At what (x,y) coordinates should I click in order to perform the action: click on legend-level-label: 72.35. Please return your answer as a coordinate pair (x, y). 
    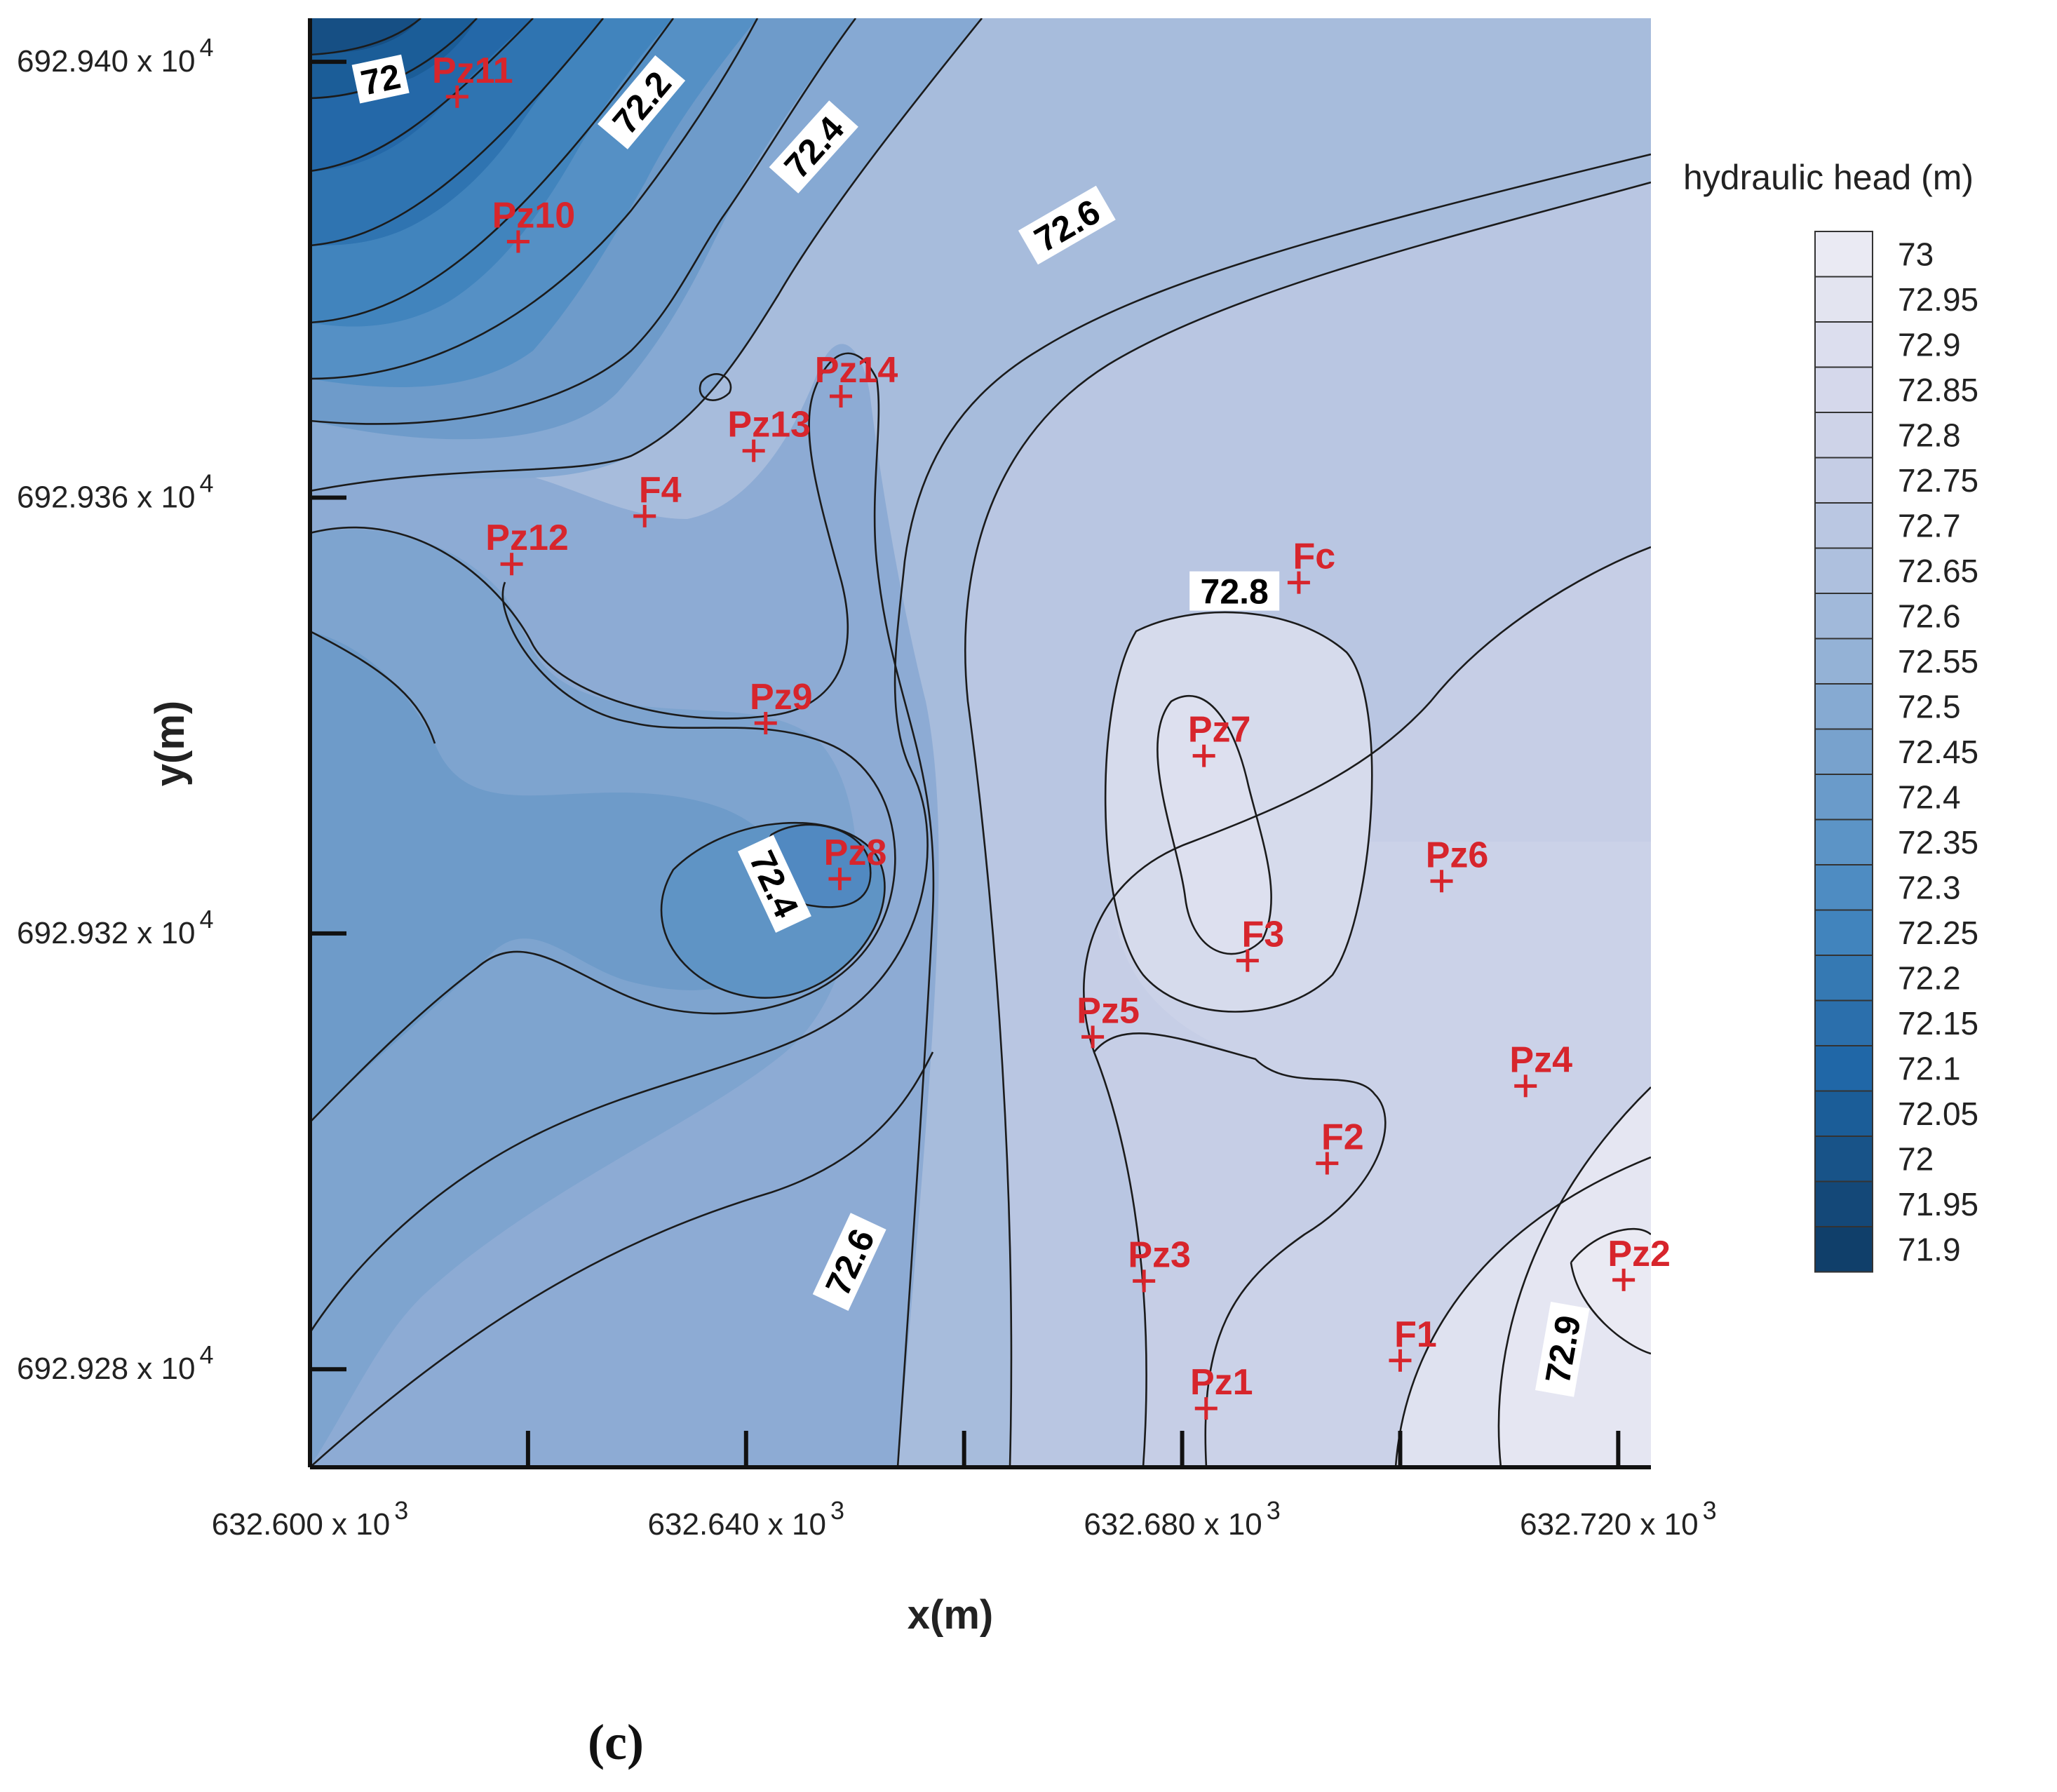
    Looking at the image, I should click on (1938, 842).